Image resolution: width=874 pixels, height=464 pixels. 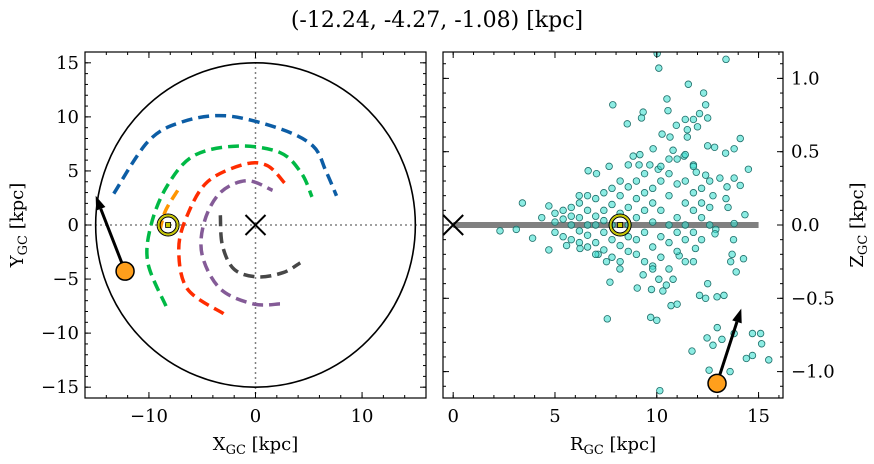 What do you see at coordinates (863, 245) in the screenshot?
I see `y-axis-label-subscript: GC` at bounding box center [863, 245].